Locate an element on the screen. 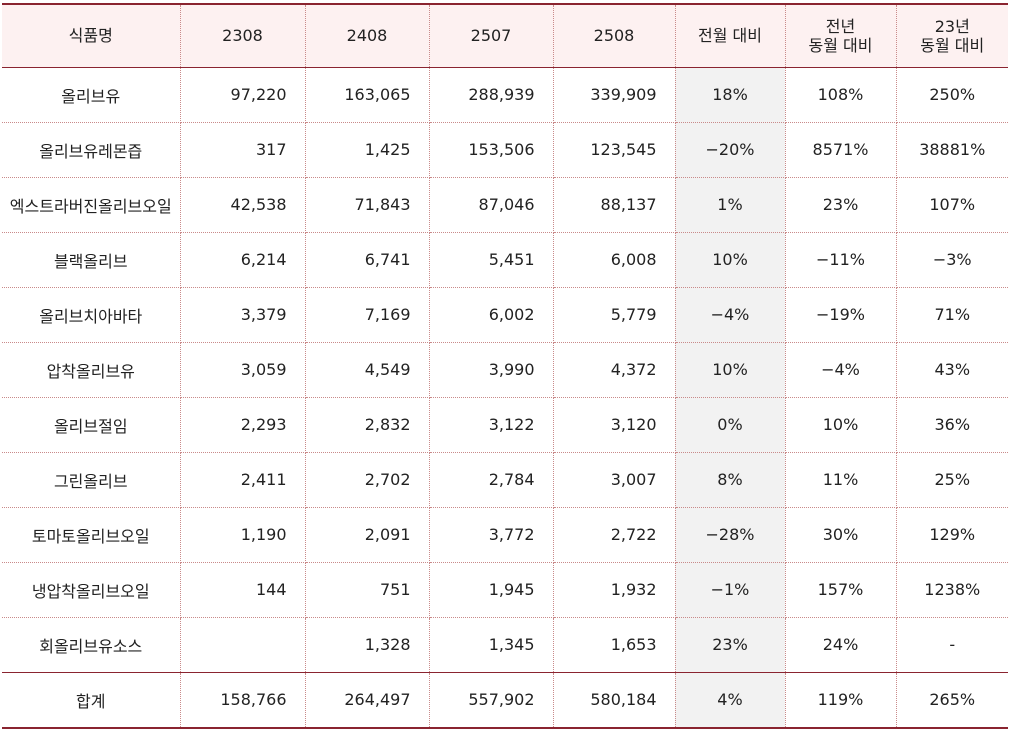 Image resolution: width=1010 pixels, height=748 pixels. value-2308-cell: 97,220 is located at coordinates (243, 95).